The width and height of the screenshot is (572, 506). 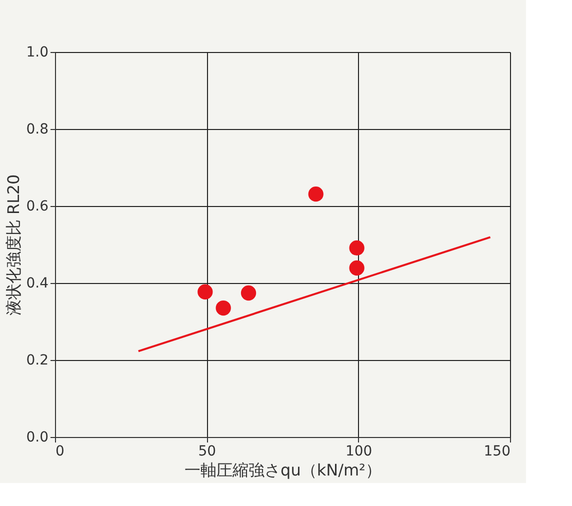 What do you see at coordinates (60, 452) in the screenshot?
I see `x-tick-label: 0` at bounding box center [60, 452].